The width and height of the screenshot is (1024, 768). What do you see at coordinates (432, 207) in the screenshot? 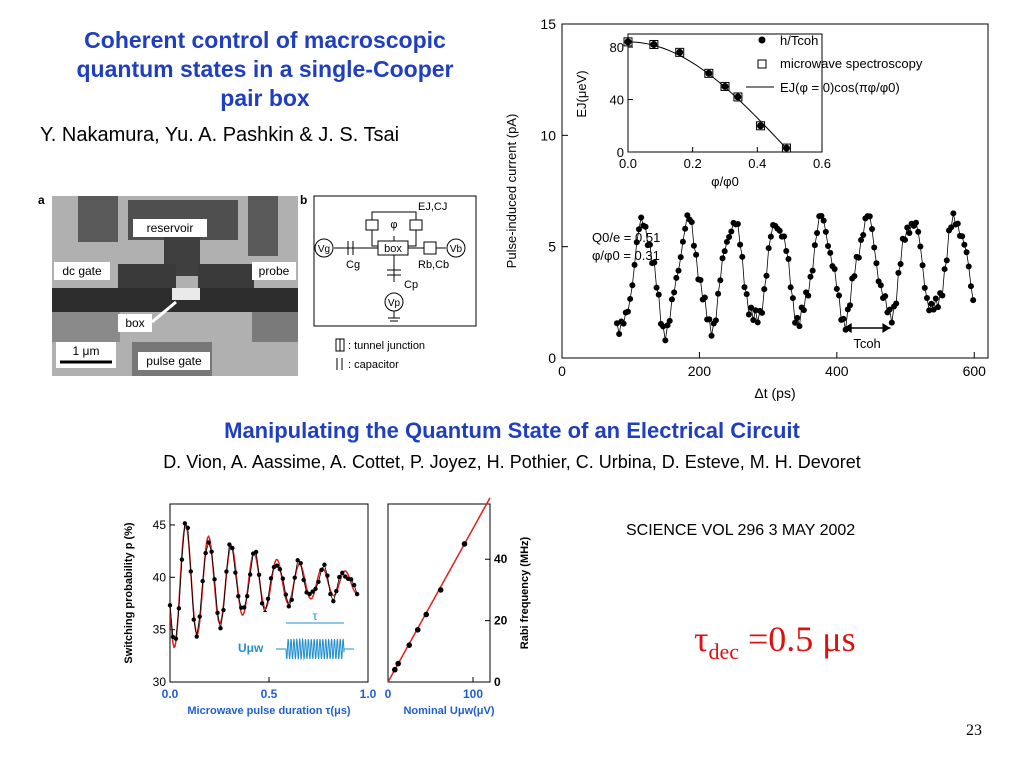
I see `circuit-ejcj: EJ,CJ` at bounding box center [432, 207].